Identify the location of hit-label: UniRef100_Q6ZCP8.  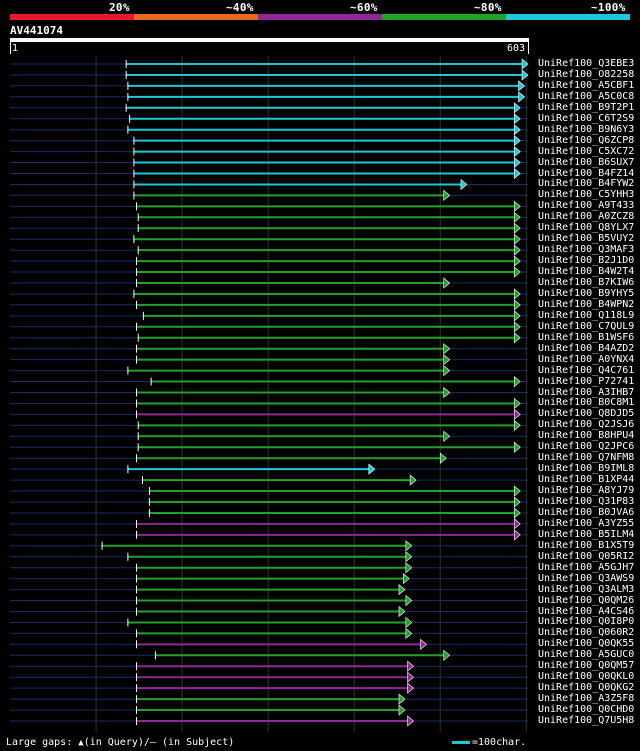
(586, 140).